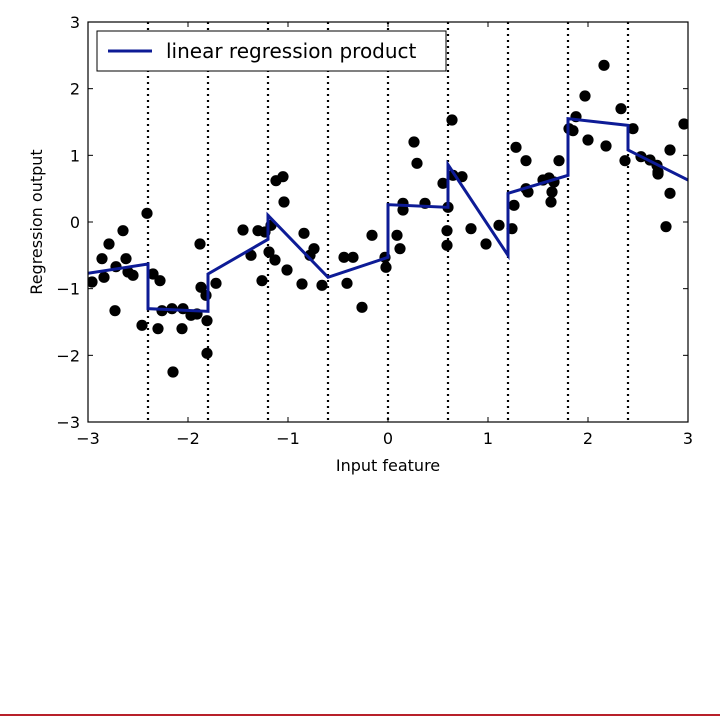 The image size is (720, 716). I want to click on y-tick-labels: −3 −2 −1 0 1 2 3, so click(68, 222).